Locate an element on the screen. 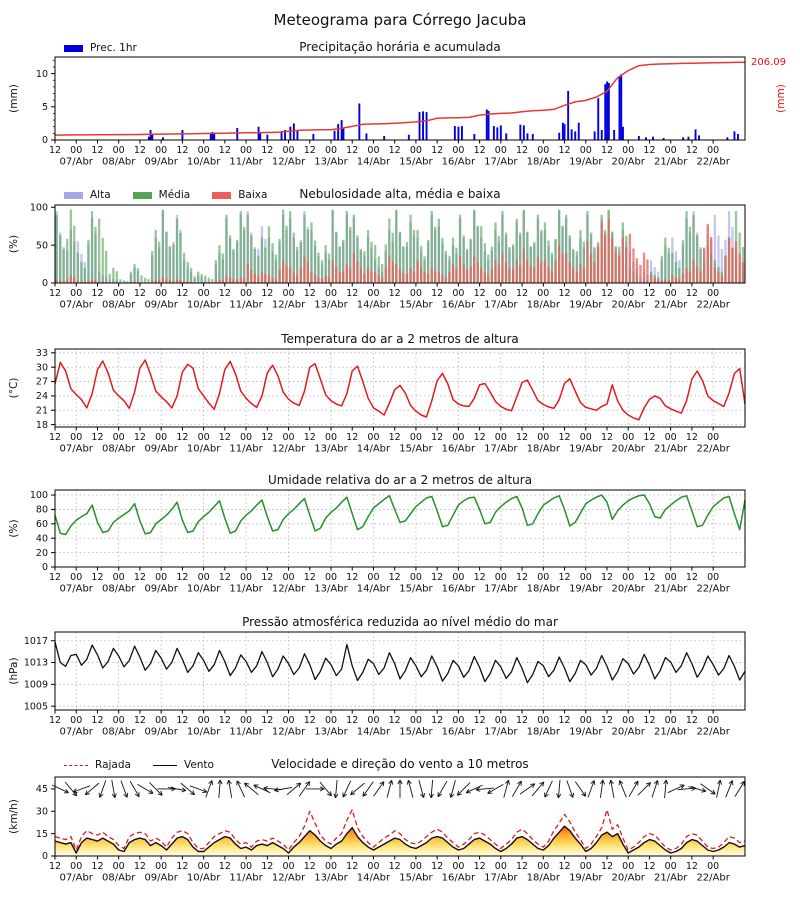 The width and height of the screenshot is (800, 900). date-label: 11/Abr is located at coordinates (246, 878).